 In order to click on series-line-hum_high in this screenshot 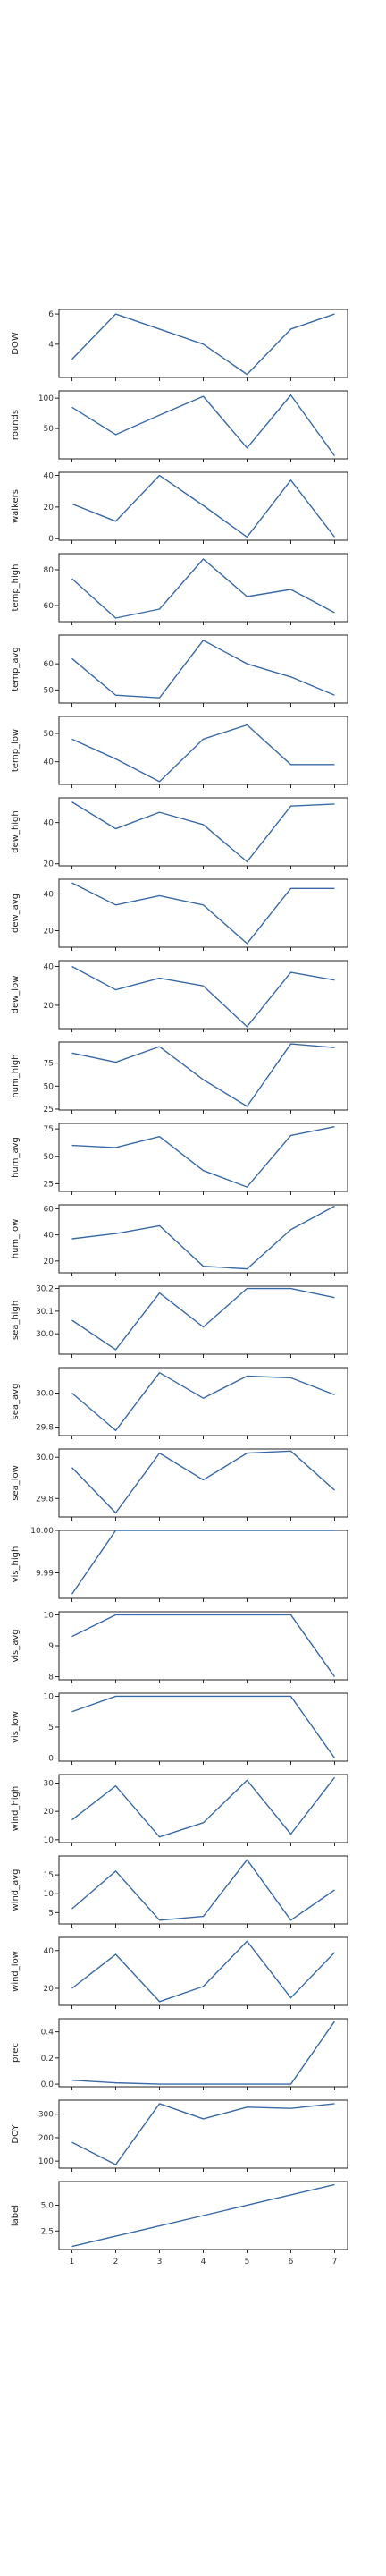, I will do `click(203, 1075)`.